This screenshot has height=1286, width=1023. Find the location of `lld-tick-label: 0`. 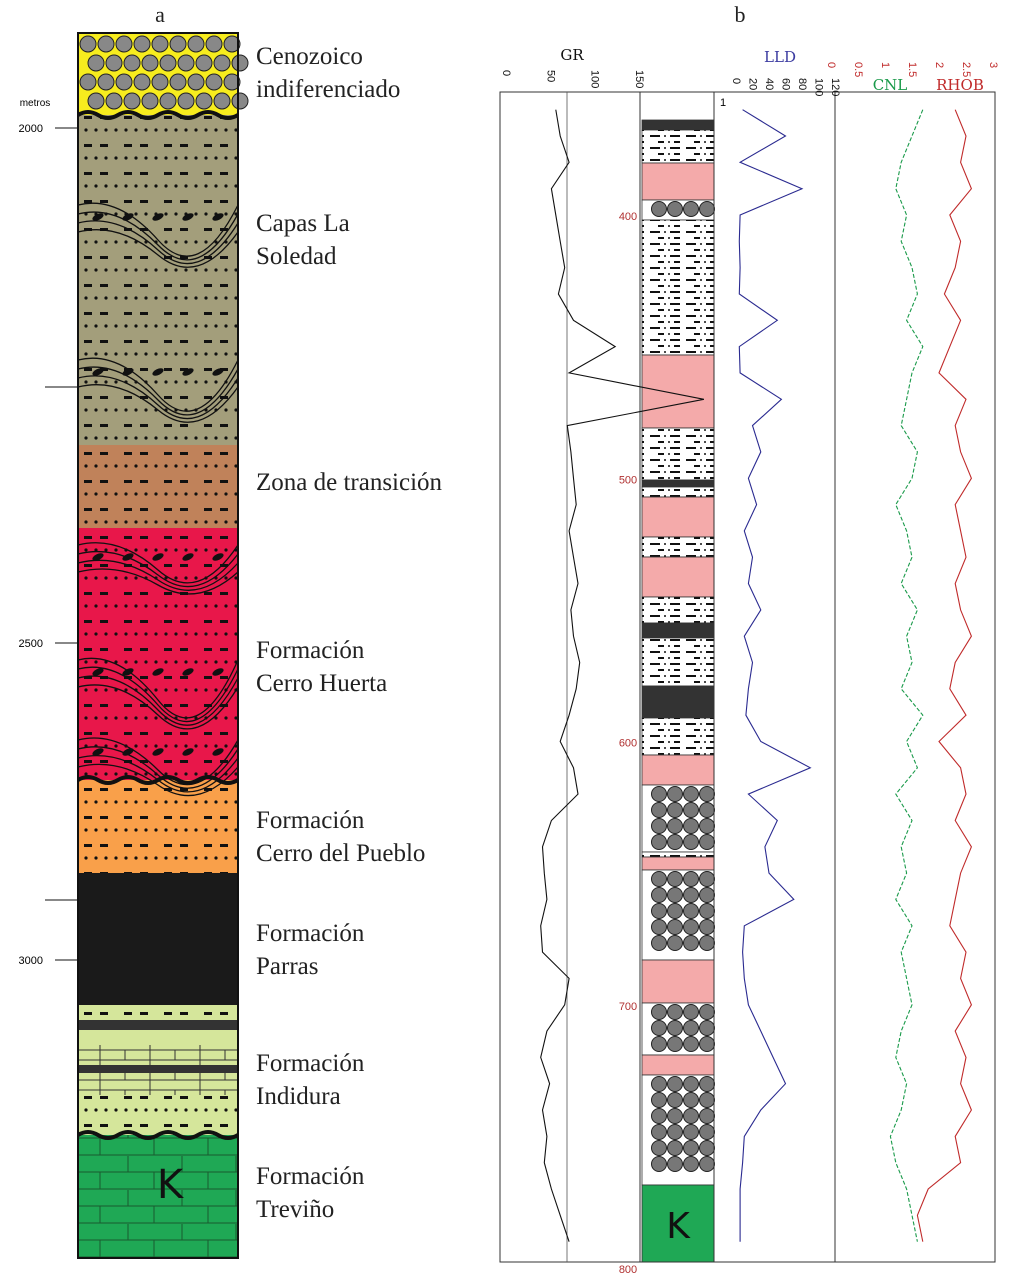

lld-tick-label: 0 is located at coordinates (736, 81).